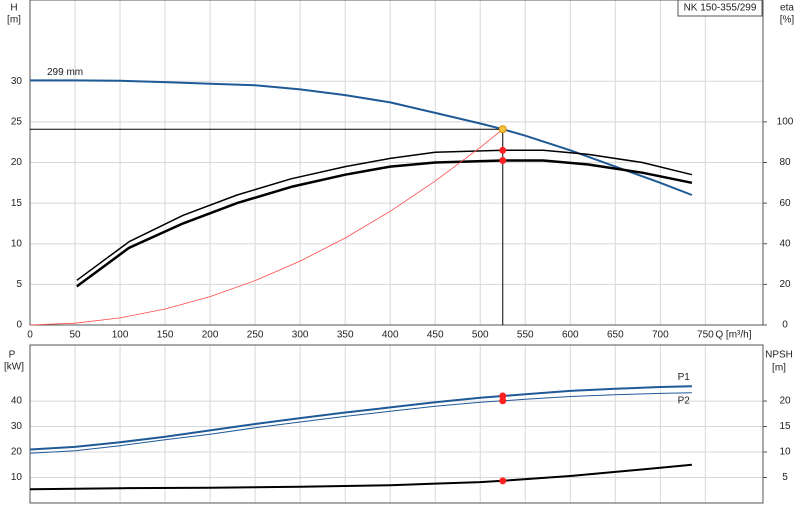 The width and height of the screenshot is (800, 520). I want to click on y-tick-label: 15, so click(17, 203).